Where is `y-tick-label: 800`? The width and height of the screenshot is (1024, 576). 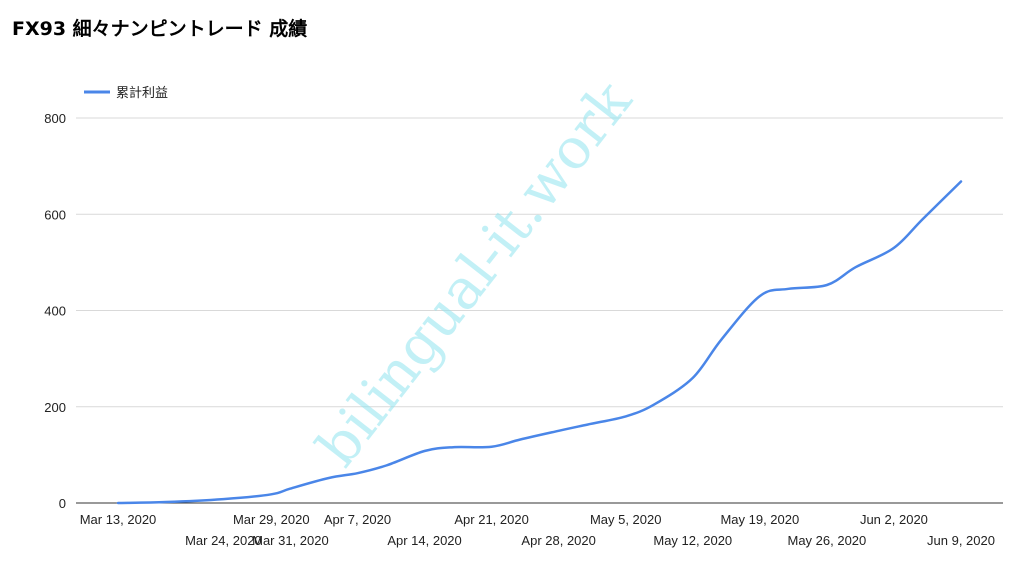
y-tick-label: 800 is located at coordinates (55, 118).